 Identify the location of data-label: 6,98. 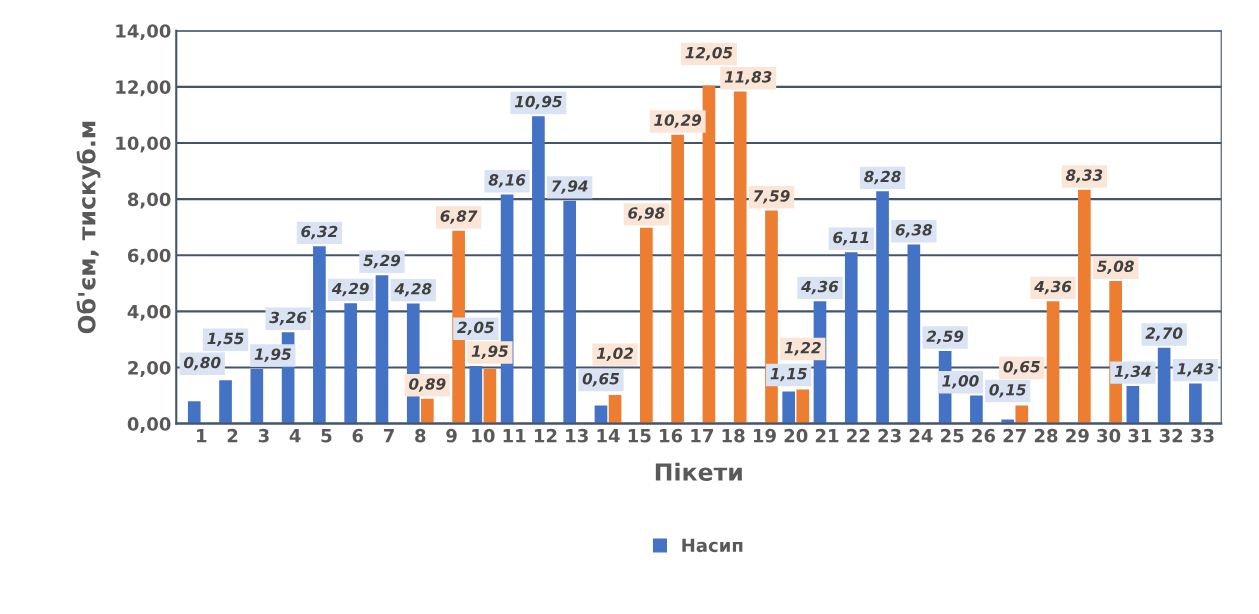
(646, 214).